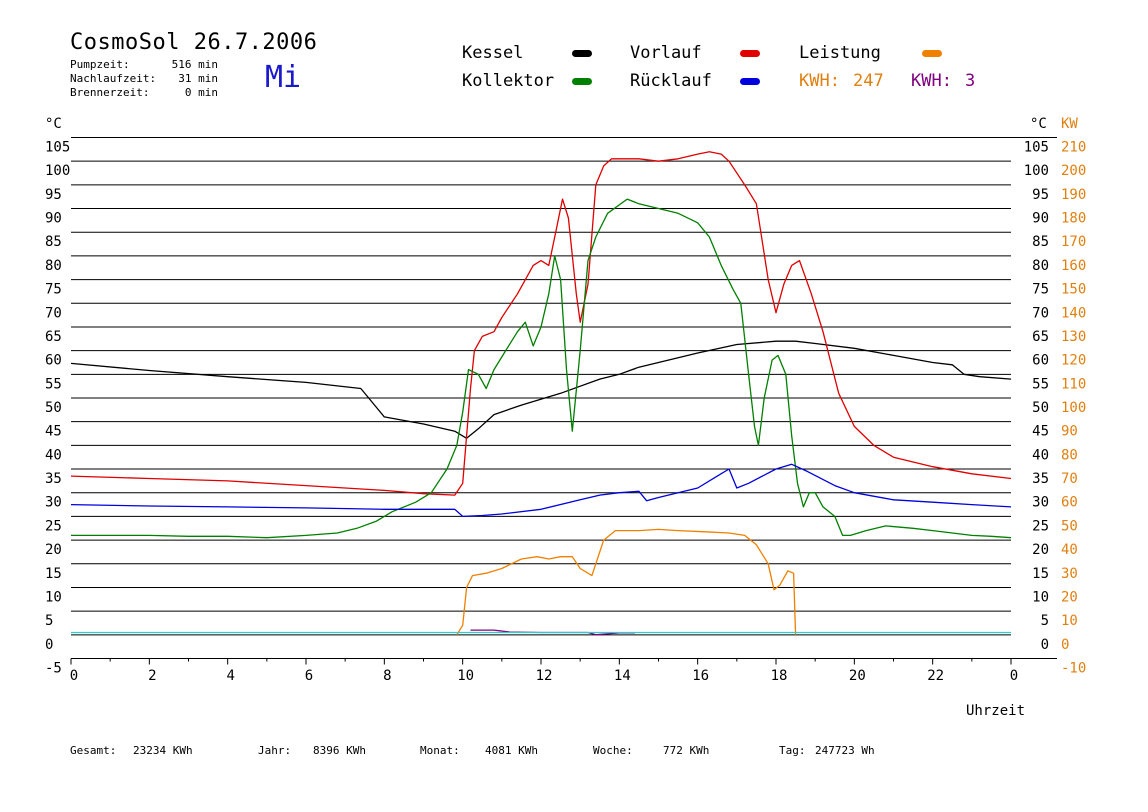 The height and width of the screenshot is (812, 1148). What do you see at coordinates (1036, 171) in the screenshot?
I see `y-tick-label-right: 100` at bounding box center [1036, 171].